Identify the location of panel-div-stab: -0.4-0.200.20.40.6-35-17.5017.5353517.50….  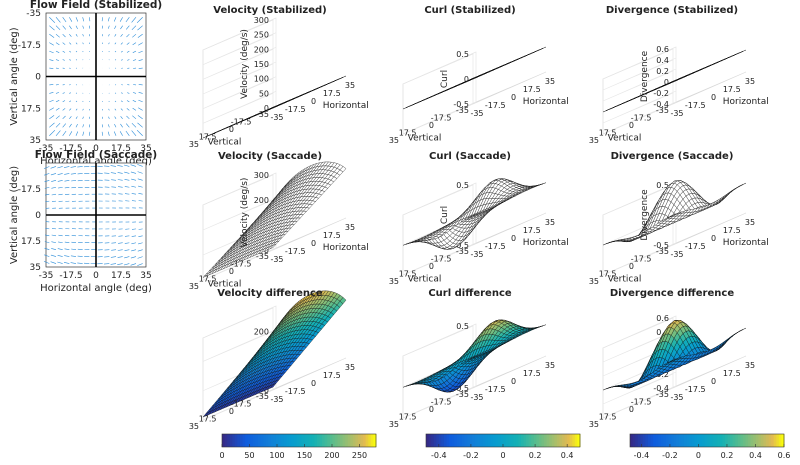
(679, 75).